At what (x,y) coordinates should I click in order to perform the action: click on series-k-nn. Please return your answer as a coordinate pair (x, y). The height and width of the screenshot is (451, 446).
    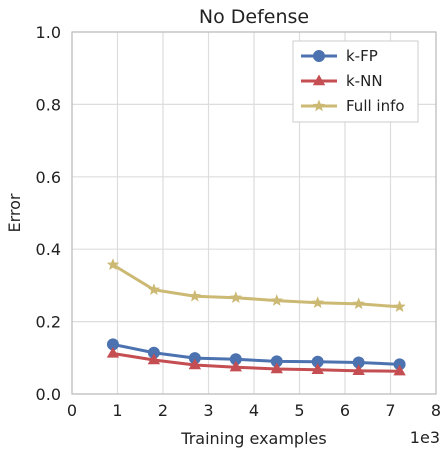
    Looking at the image, I should click on (256, 361).